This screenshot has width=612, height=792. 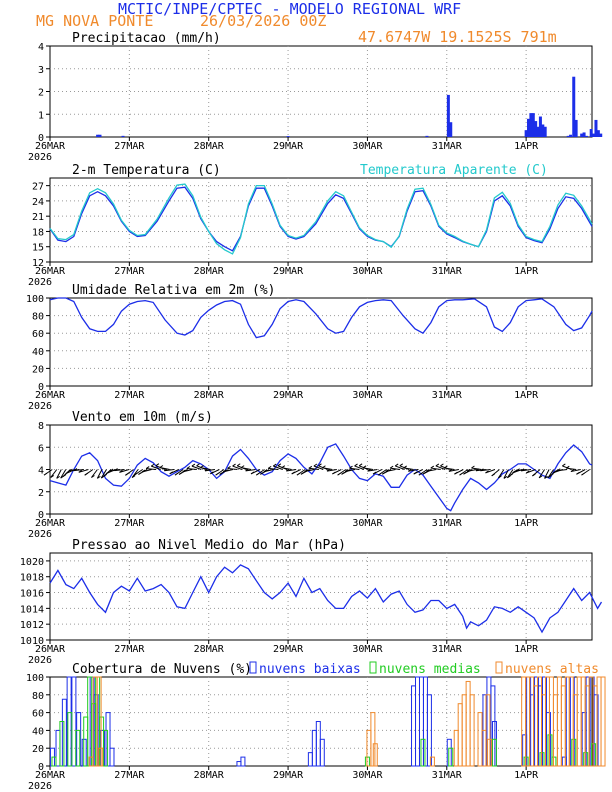 What do you see at coordinates (367, 523) in the screenshot?
I see `x-tick-label: 30MAR` at bounding box center [367, 523].